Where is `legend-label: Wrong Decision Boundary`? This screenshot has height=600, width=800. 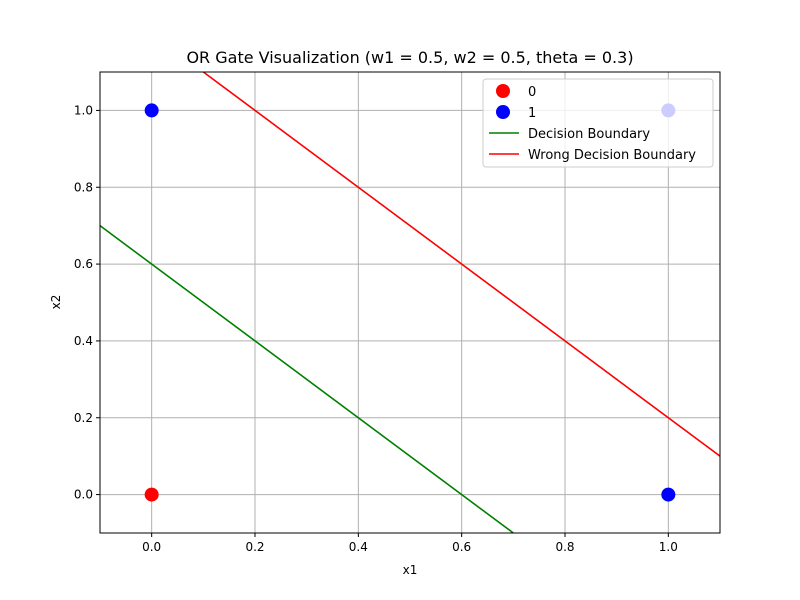
legend-label: Wrong Decision Boundary is located at coordinates (612, 155).